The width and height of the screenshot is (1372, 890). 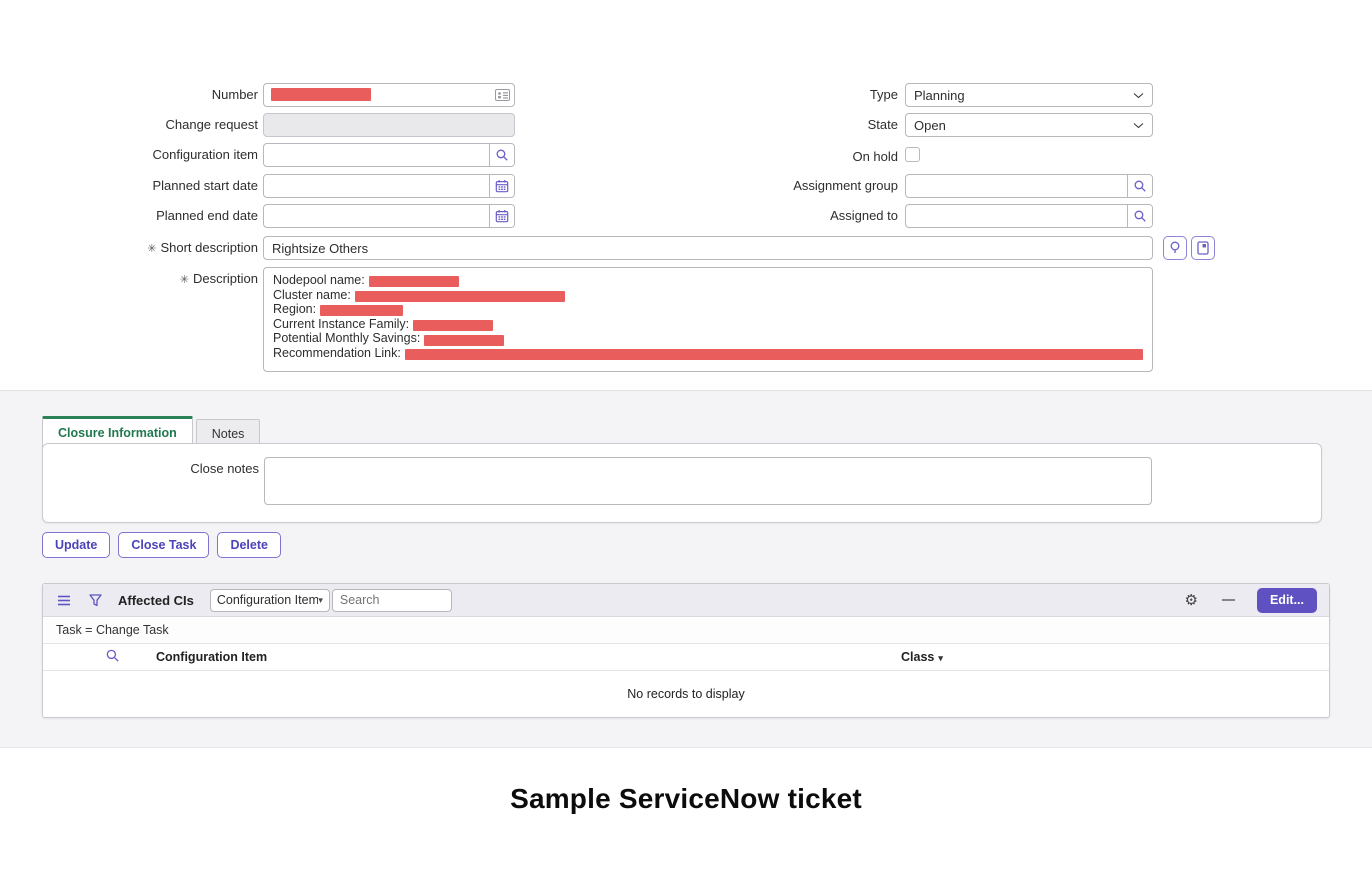 What do you see at coordinates (875, 156) in the screenshot?
I see `on-hold-label: On hold` at bounding box center [875, 156].